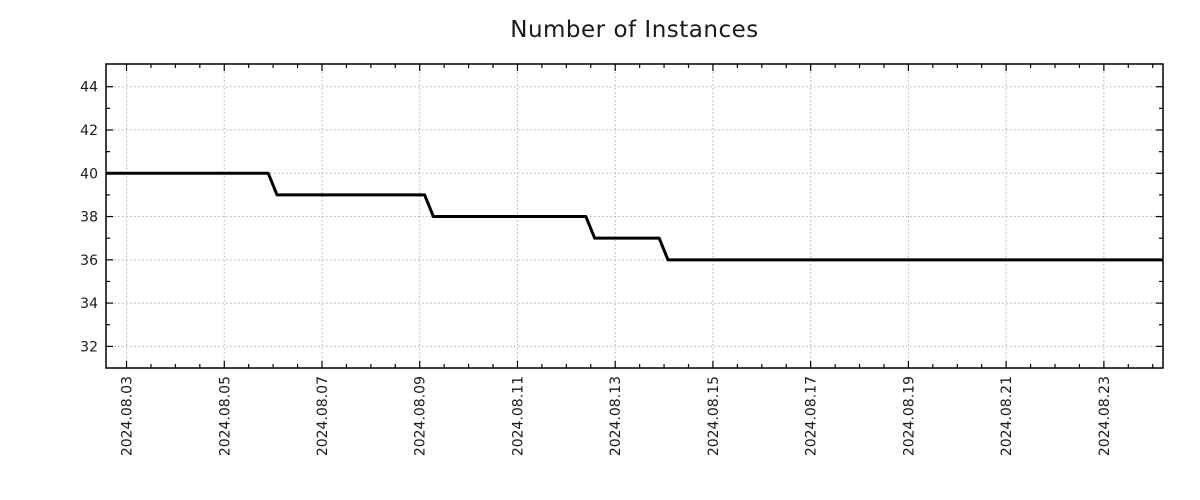  What do you see at coordinates (909, 416) in the screenshot?
I see `x-tick-label: 2024.08.19` at bounding box center [909, 416].